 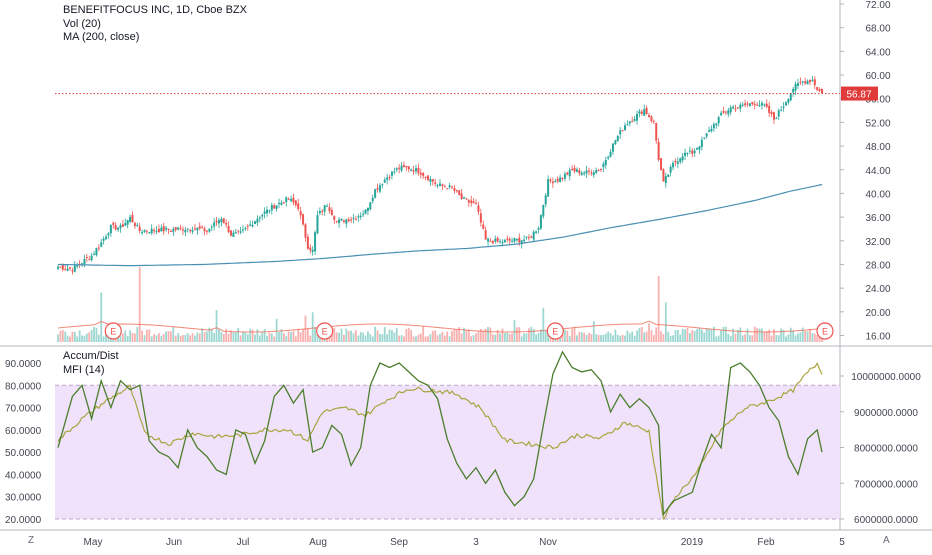 I want to click on price-tick-label: 16.00, so click(x=877, y=337).